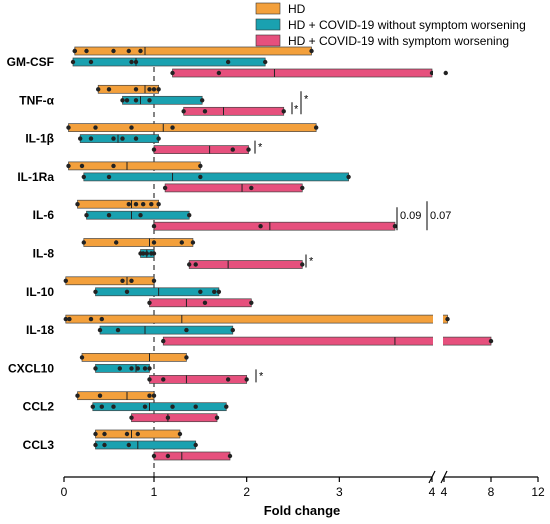 This screenshot has width=550, height=524. Describe the element at coordinates (39, 139) in the screenshot. I see `category-label: IL-1β` at that location.